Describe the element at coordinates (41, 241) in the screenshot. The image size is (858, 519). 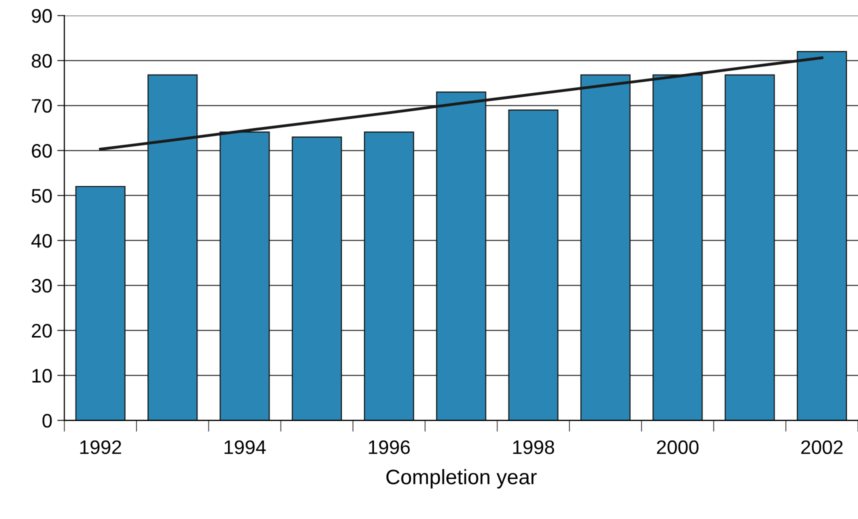
I see `y-tick-label: 40` at that location.